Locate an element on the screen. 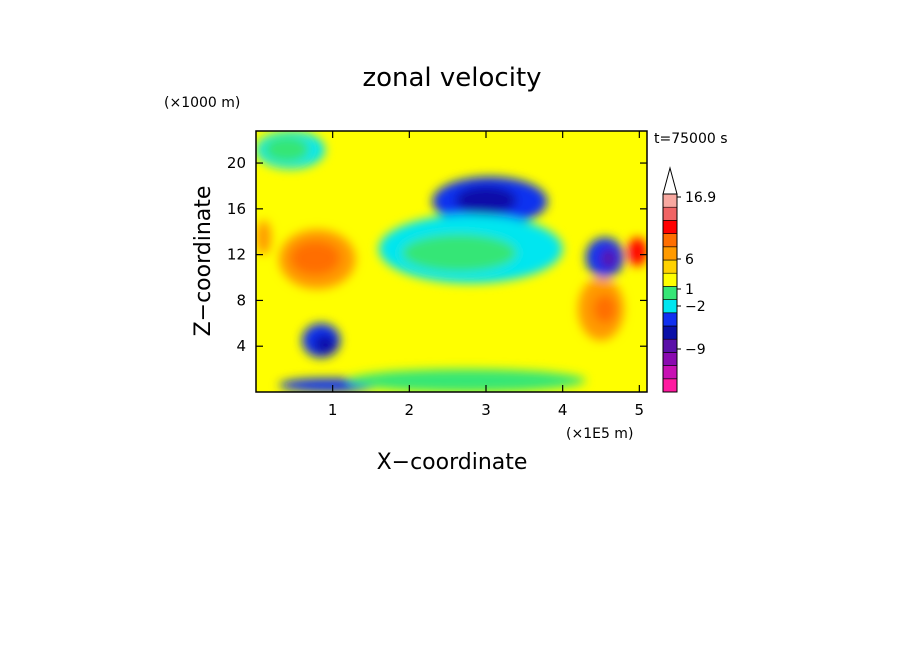 This screenshot has width=904, height=658. region-left-red-core is located at coordinates (315, 258).